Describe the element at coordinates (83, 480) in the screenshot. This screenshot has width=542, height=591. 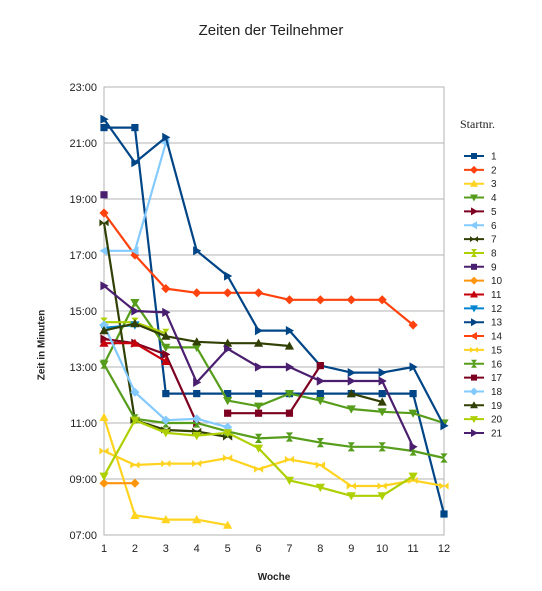
I see `y-tick-label: 09:00` at that location.